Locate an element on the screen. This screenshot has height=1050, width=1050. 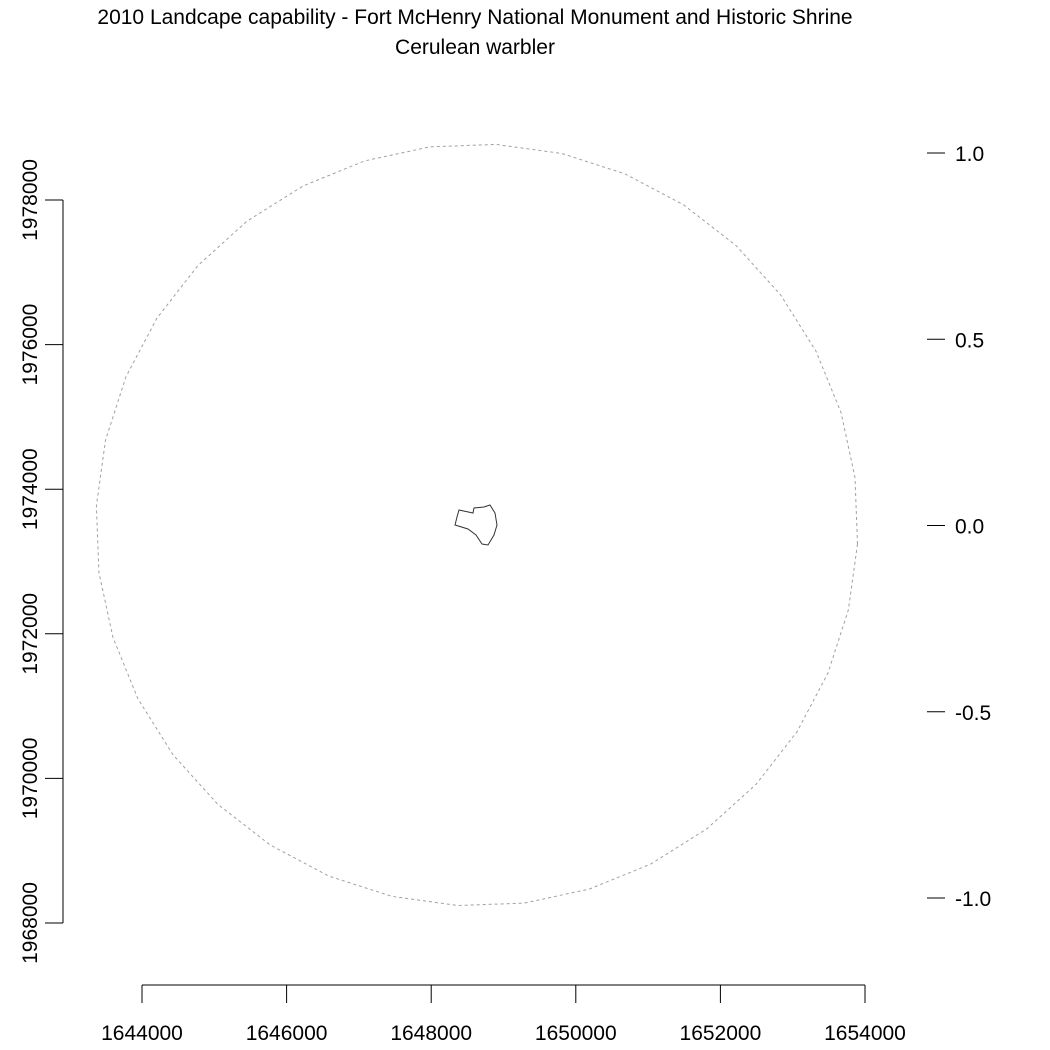
x-tick-label: 1644000 is located at coordinates (142, 1033).